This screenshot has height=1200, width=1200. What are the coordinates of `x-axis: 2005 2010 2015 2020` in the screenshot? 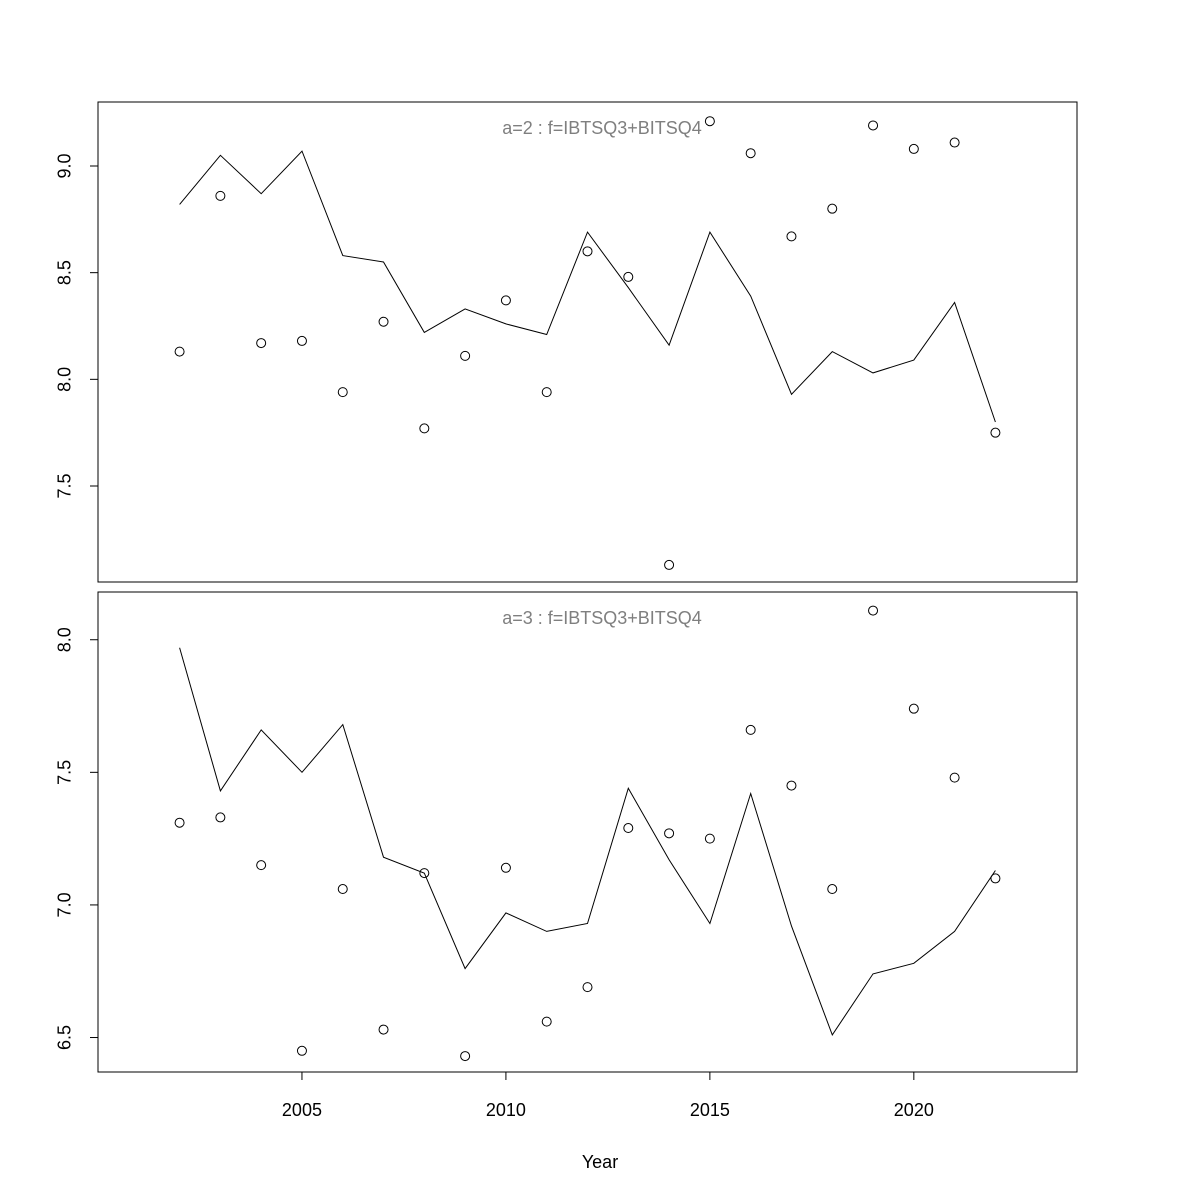 It's located at (608, 1095).